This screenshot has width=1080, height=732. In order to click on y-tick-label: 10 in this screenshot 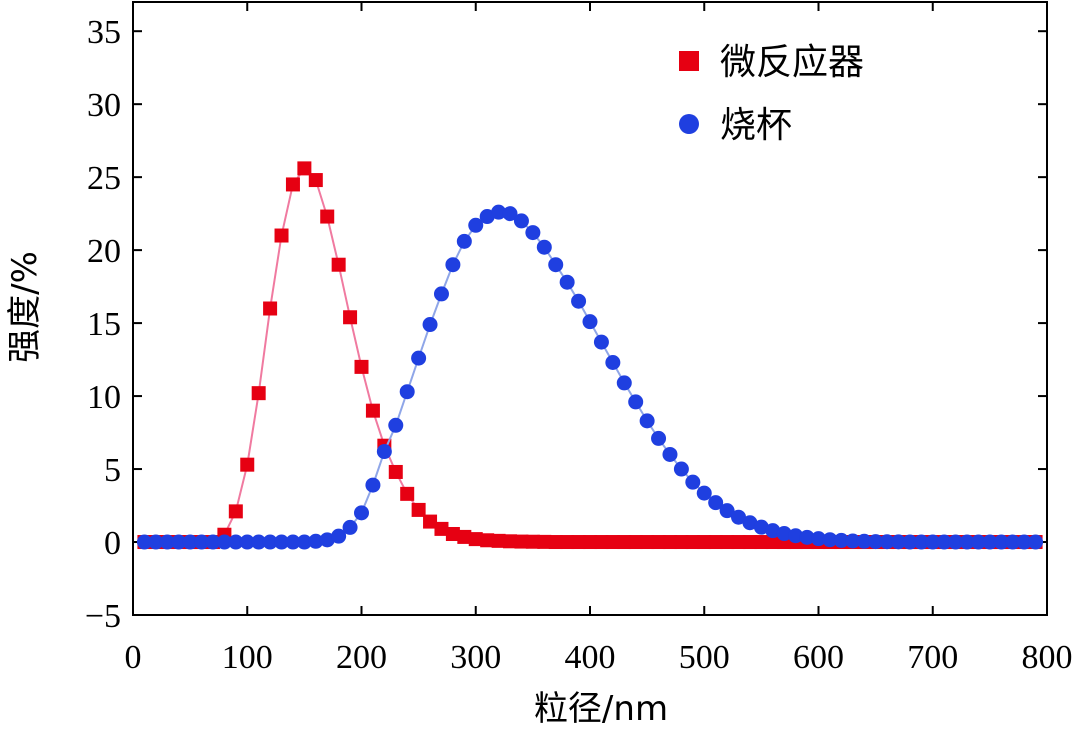, I will do `click(104, 397)`.